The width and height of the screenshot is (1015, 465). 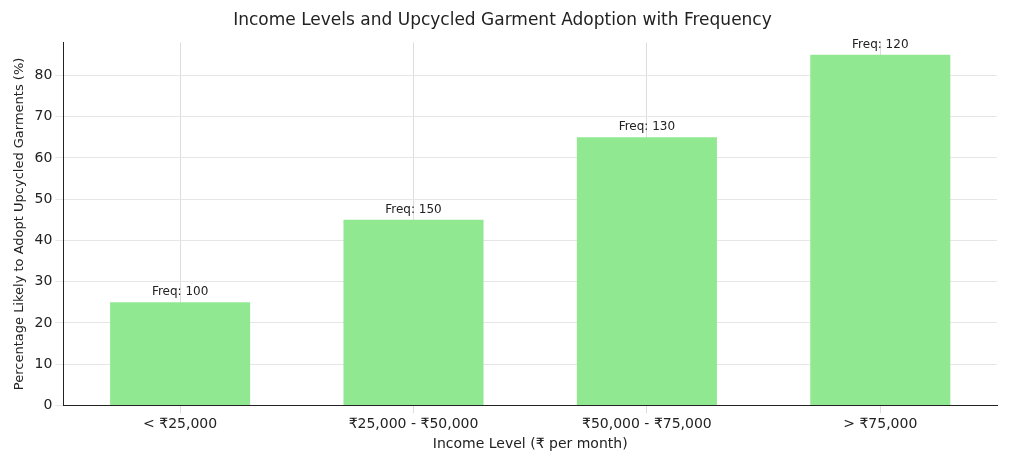 What do you see at coordinates (43, 362) in the screenshot?
I see `y-tick-label: 10` at bounding box center [43, 362].